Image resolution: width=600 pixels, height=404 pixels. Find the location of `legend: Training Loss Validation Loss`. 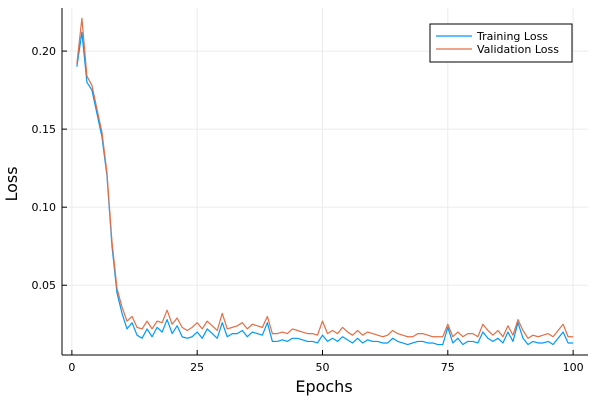

legend: Training Loss Validation Loss is located at coordinates (501, 43).